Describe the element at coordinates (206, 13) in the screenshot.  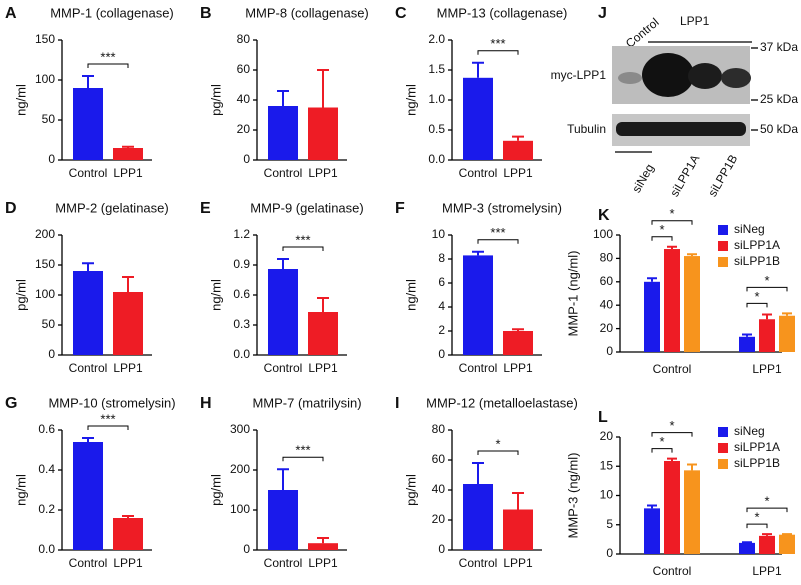
I see `panel-letter: B` at that location.